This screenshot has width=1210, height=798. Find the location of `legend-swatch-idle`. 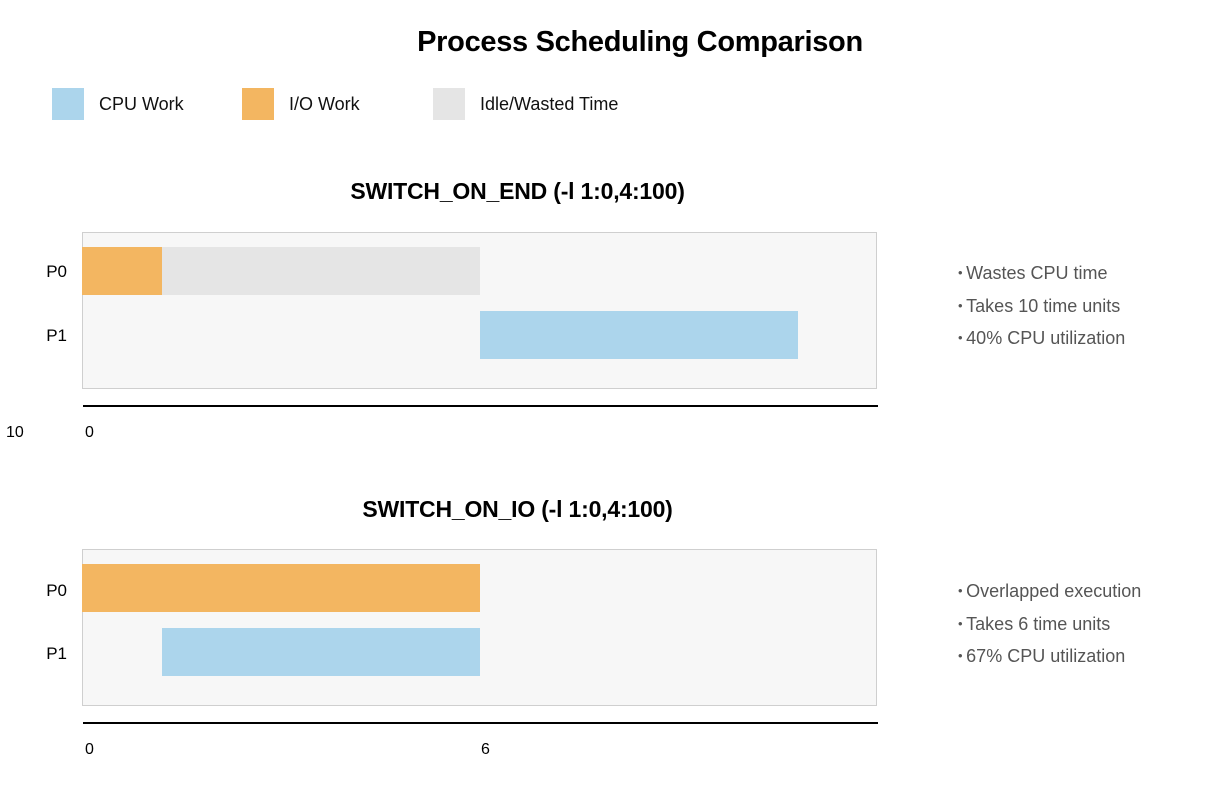

legend-swatch-idle is located at coordinates (449, 104).